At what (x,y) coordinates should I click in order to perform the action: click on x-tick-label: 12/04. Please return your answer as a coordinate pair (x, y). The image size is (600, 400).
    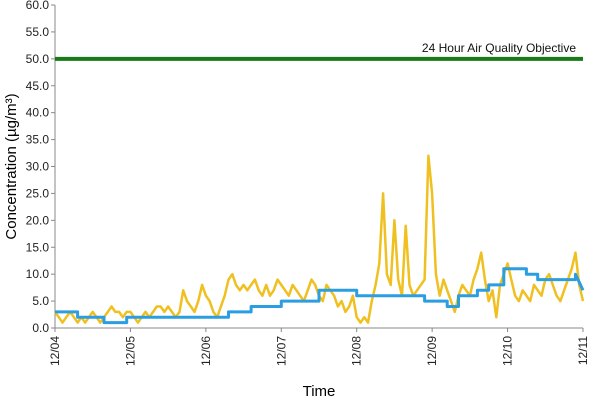
    Looking at the image, I should click on (55, 351).